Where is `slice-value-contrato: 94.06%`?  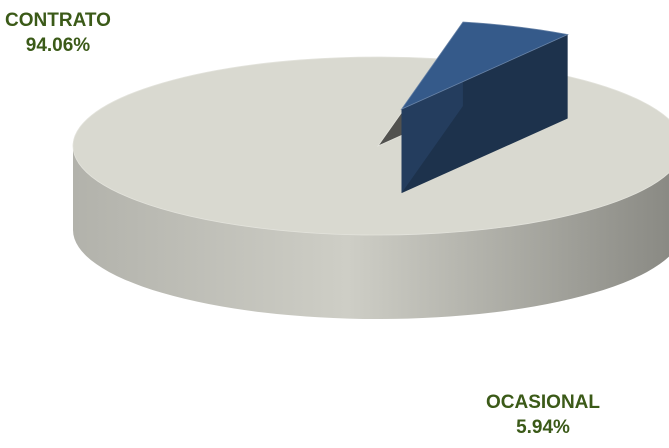 slice-value-contrato: 94.06% is located at coordinates (58, 45).